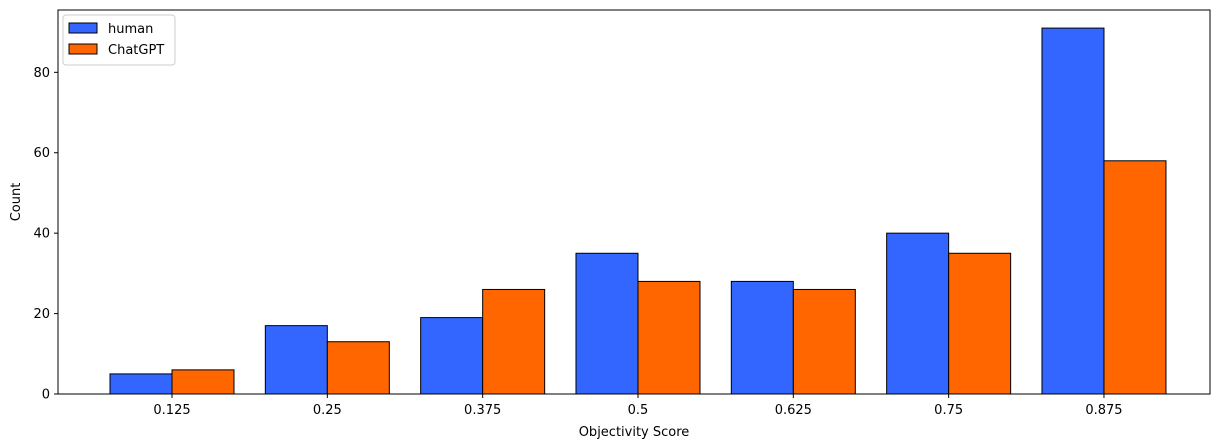 The height and width of the screenshot is (448, 1229). What do you see at coordinates (141, 384) in the screenshot?
I see `bar-human-0.125` at bounding box center [141, 384].